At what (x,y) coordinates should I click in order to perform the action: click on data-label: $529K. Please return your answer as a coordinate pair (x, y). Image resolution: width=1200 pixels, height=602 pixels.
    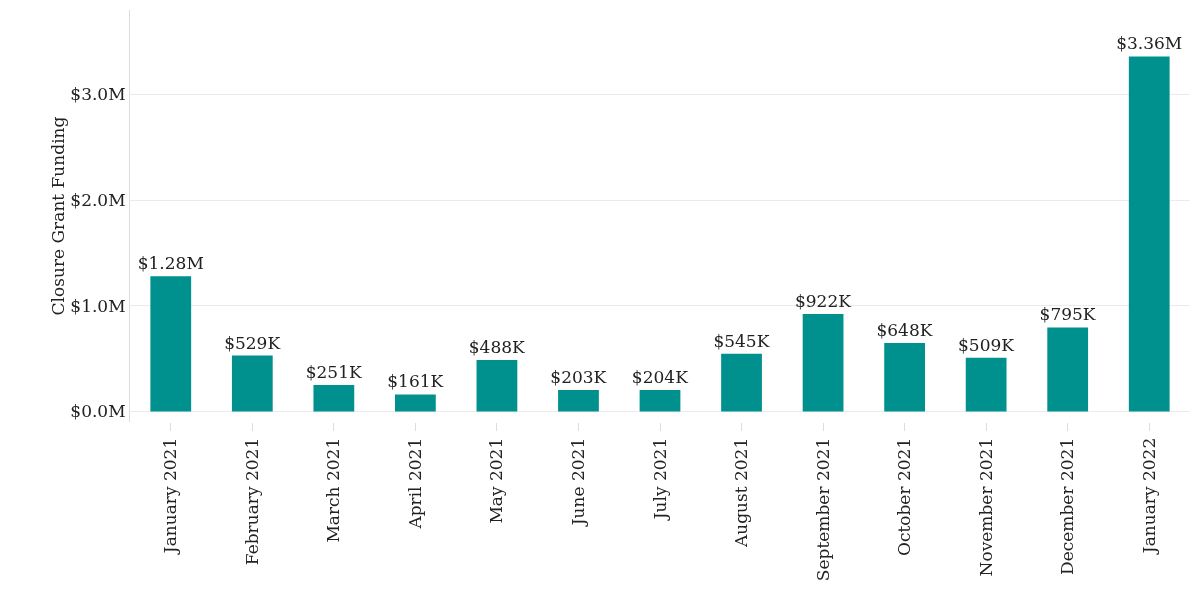
    Looking at the image, I should click on (252, 342).